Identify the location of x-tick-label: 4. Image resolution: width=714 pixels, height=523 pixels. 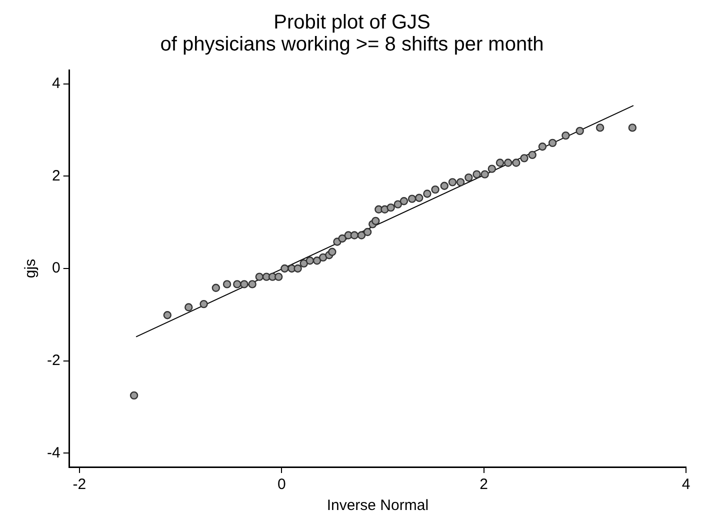
(686, 485).